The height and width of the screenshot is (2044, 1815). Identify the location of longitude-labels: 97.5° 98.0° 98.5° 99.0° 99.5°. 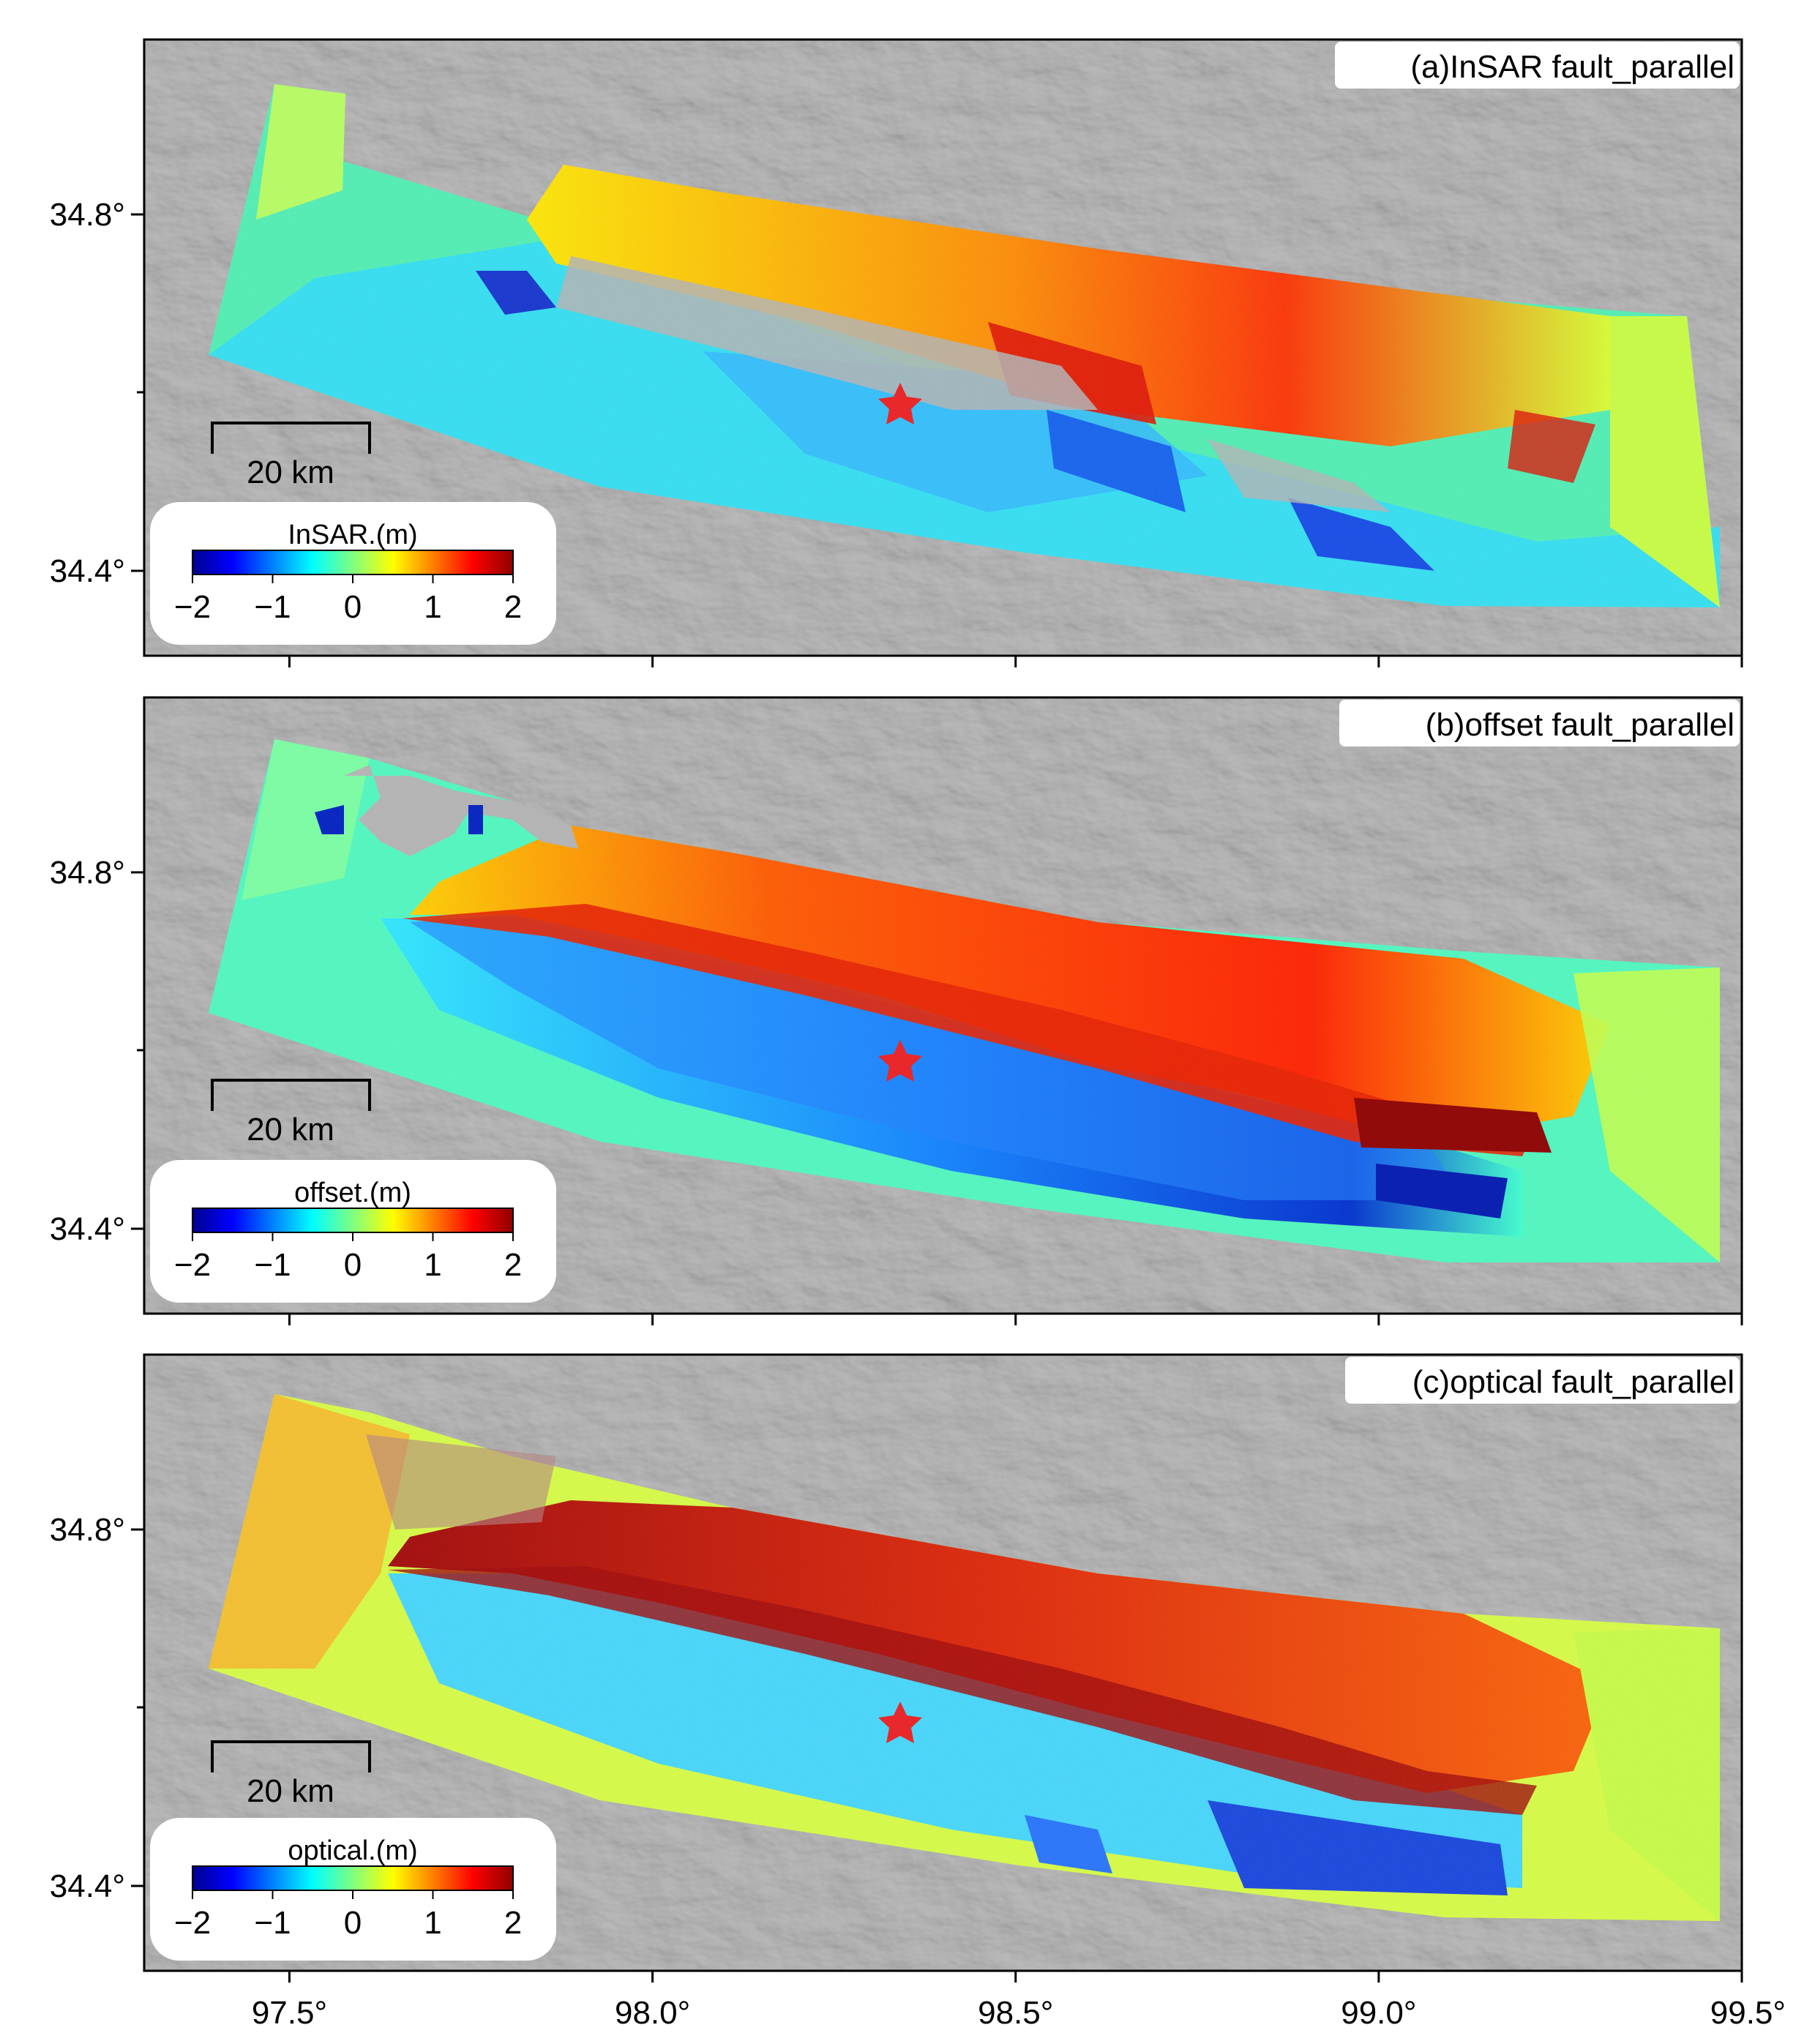
(1019, 2013).